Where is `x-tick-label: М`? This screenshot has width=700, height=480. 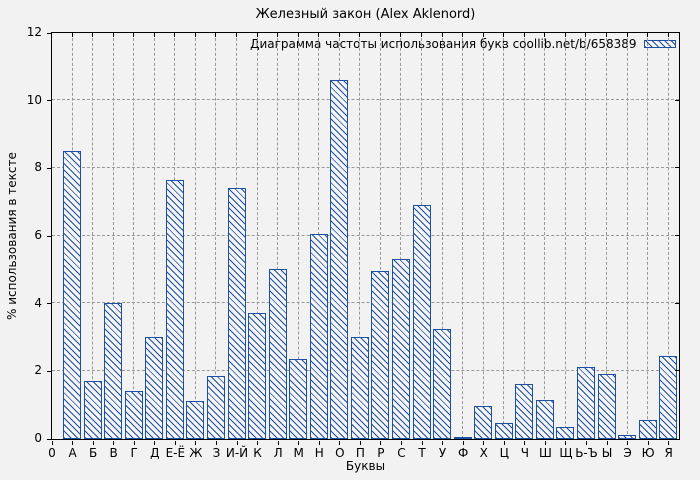
x-tick-label: М is located at coordinates (298, 453).